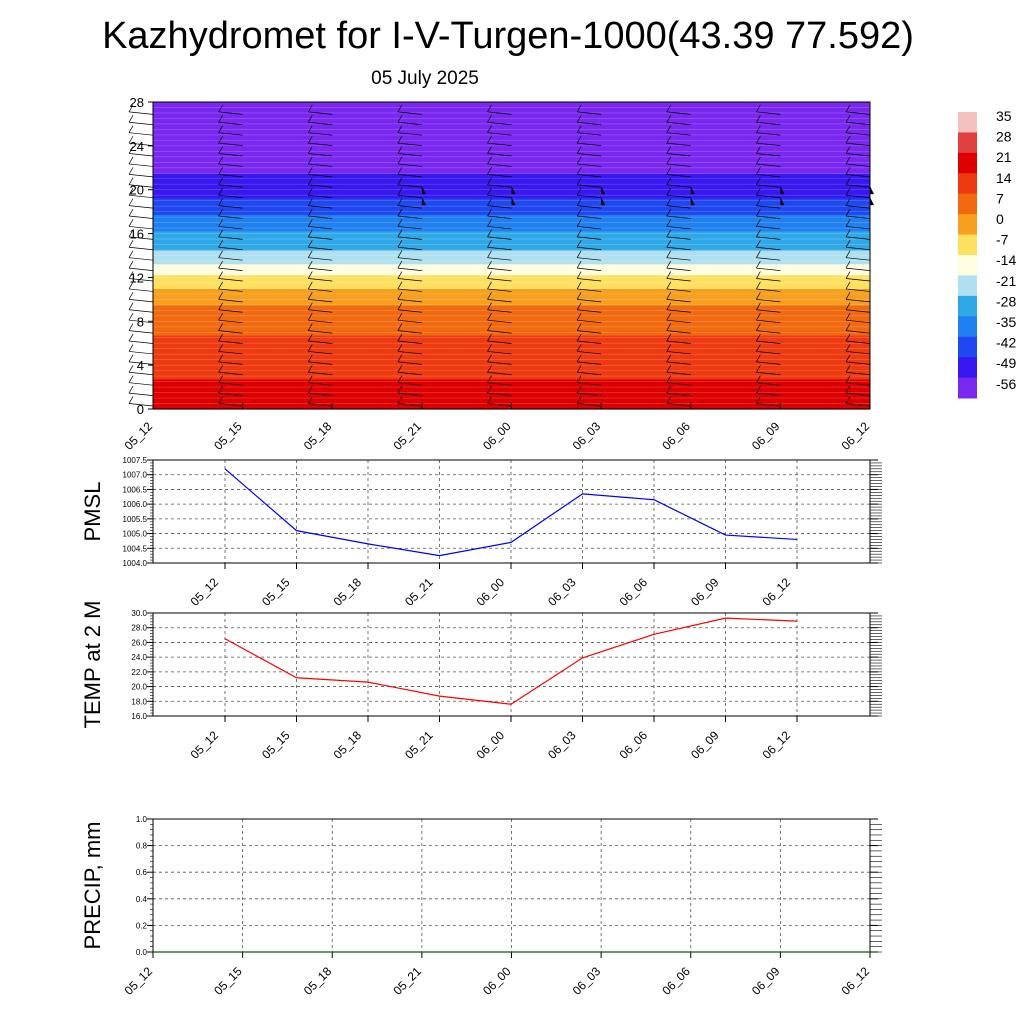  What do you see at coordinates (135, 563) in the screenshot?
I see `y-tick-label: 1004.0` at bounding box center [135, 563].